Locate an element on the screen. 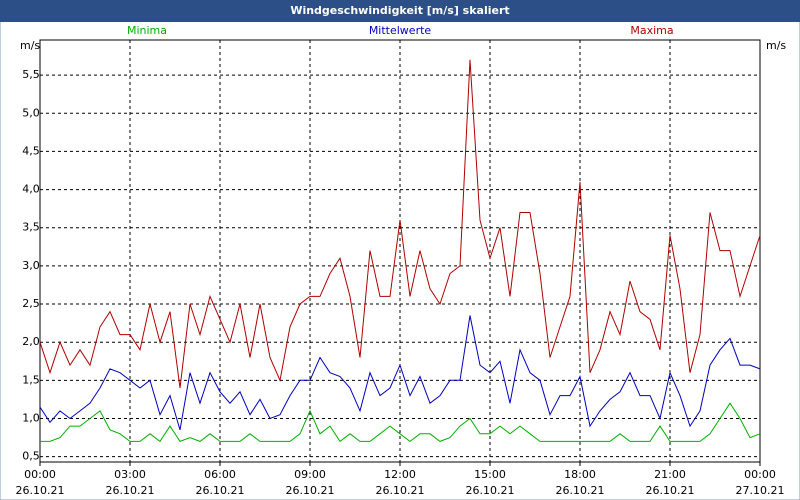 This screenshot has width=800, height=500. x-tick-label: 21:00 is located at coordinates (670, 474).